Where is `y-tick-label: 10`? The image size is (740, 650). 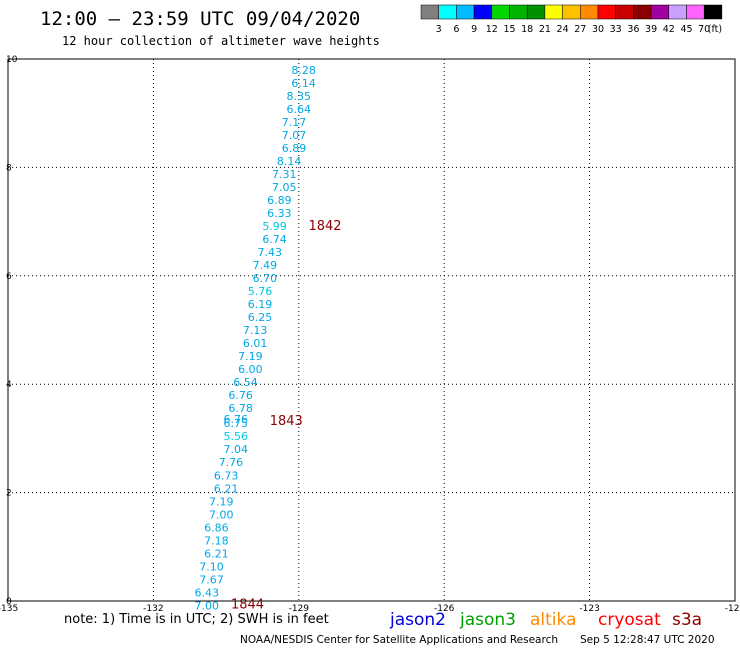 y-tick-label: 10 is located at coordinates (12, 60).